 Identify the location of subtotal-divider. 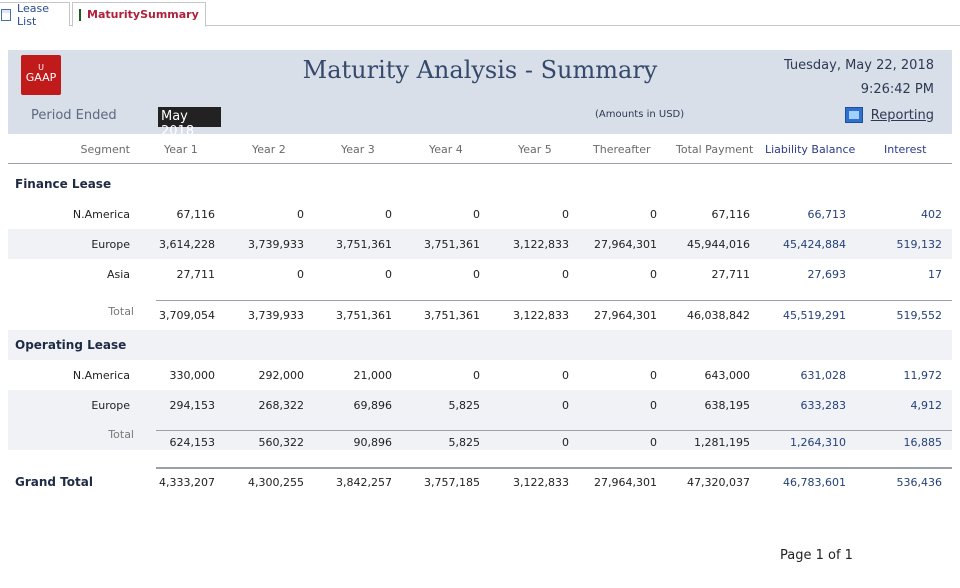
(554, 430).